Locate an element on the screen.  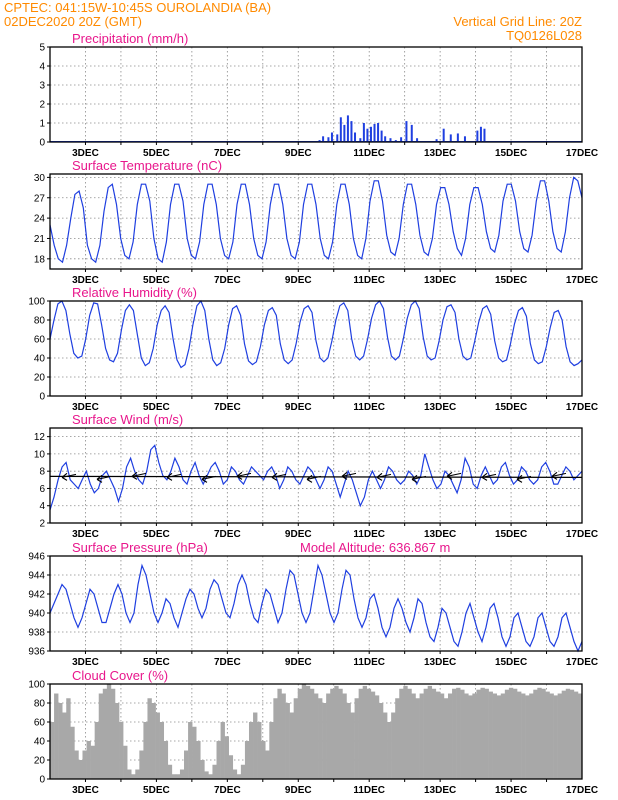
x-tick-label: 13DEC is located at coordinates (440, 662).